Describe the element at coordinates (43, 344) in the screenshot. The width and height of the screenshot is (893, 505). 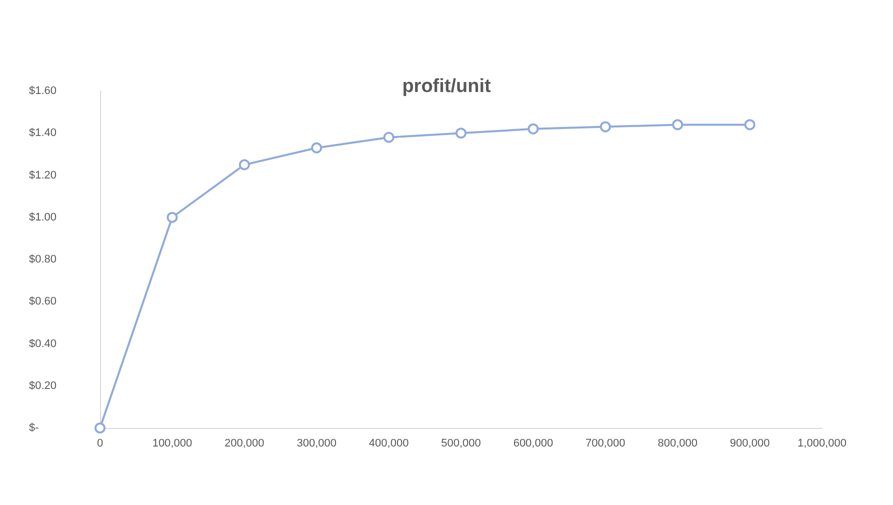
I see `y-tick-label: $0.40` at that location.